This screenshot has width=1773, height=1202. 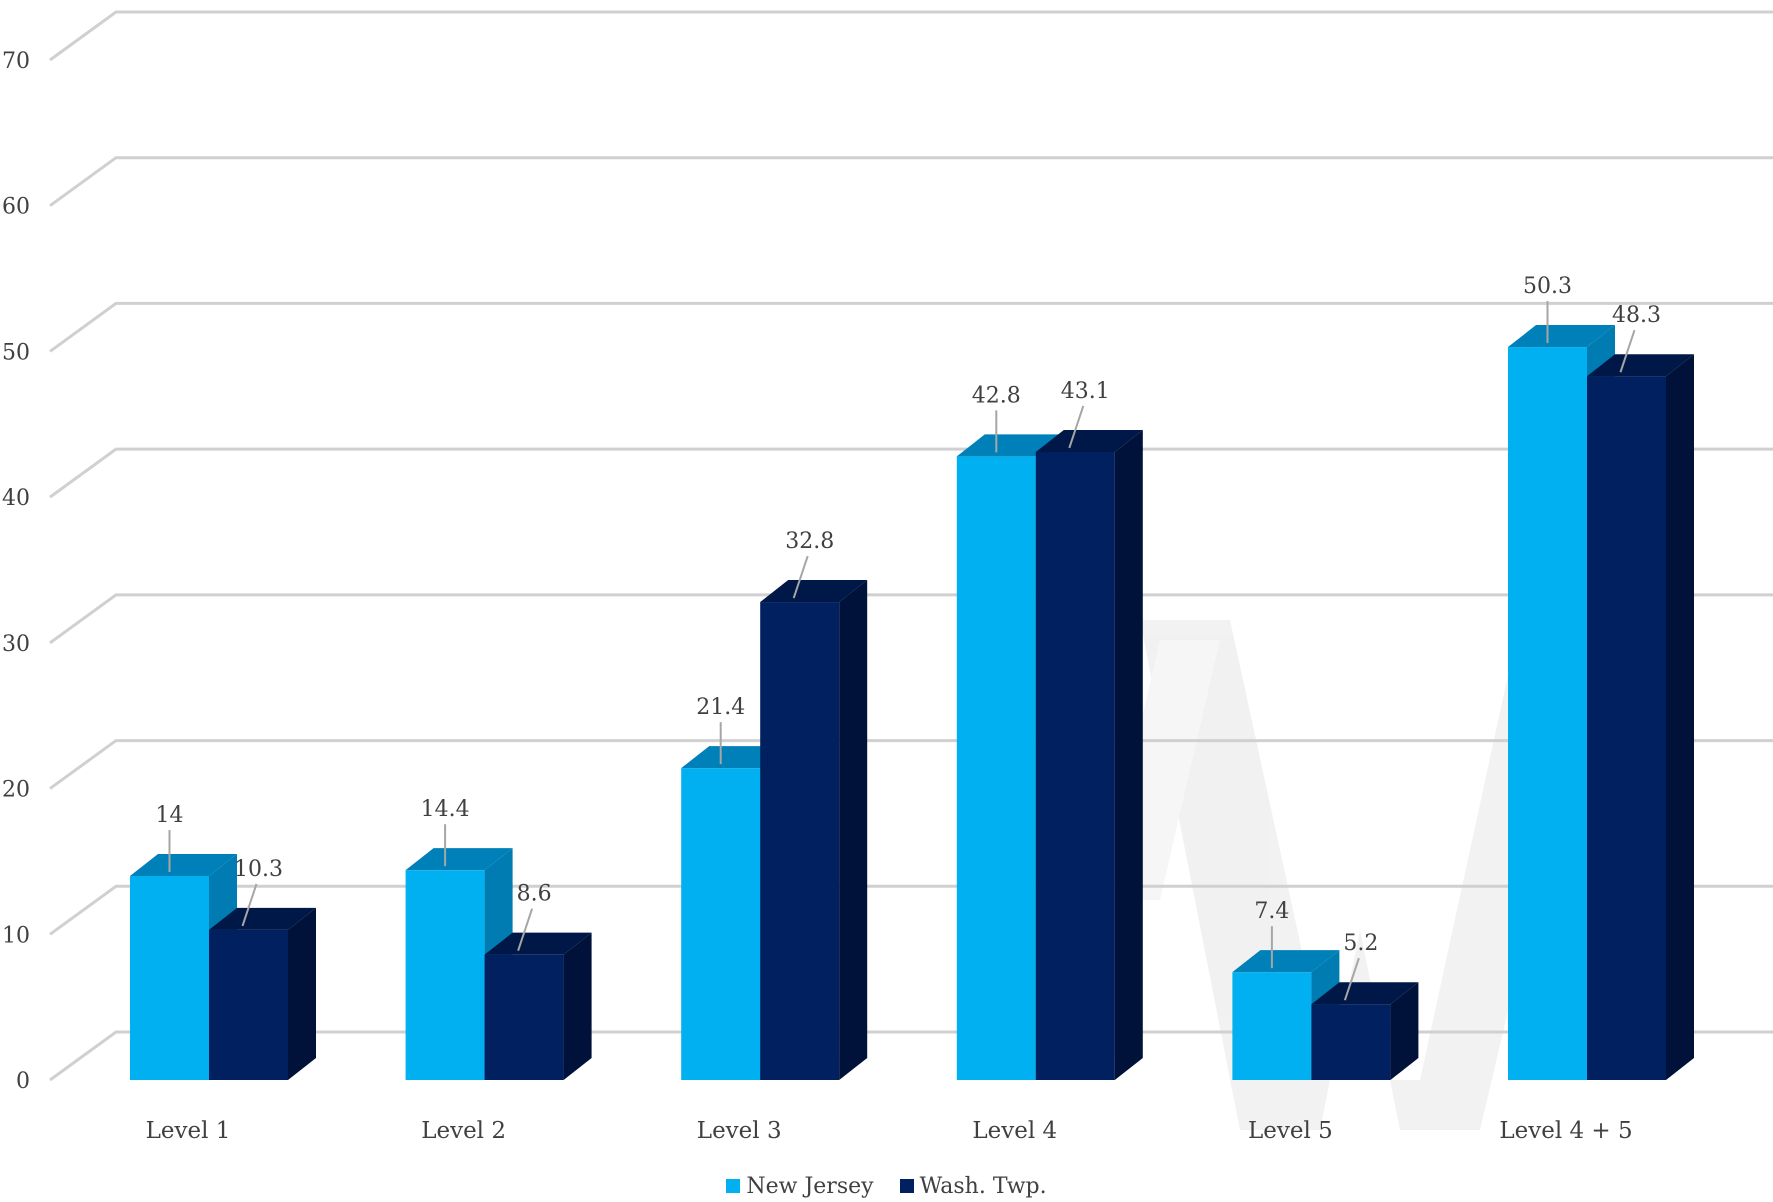 I want to click on bar-6-2-side, so click(x=1680, y=717).